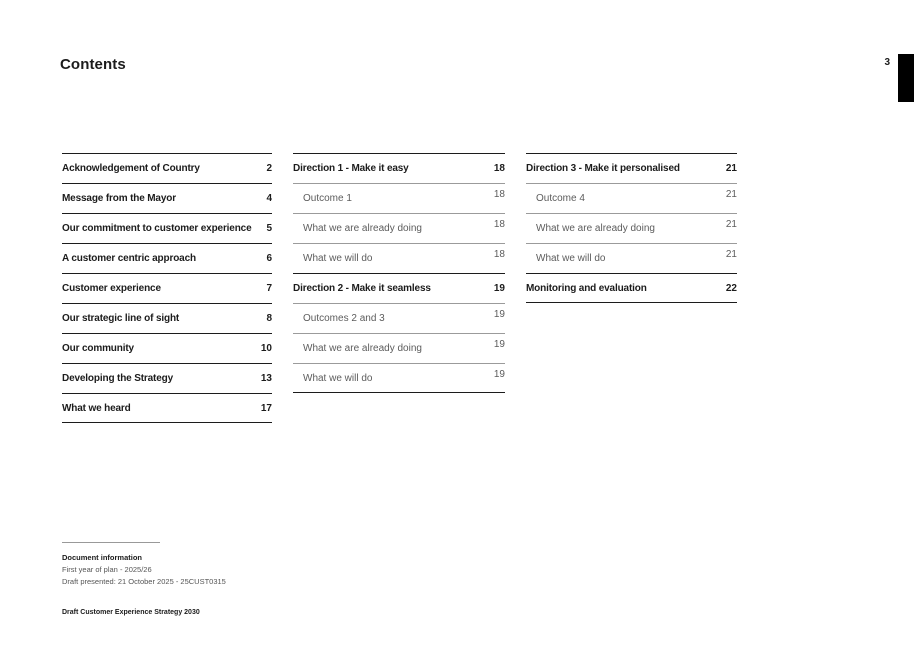  Describe the element at coordinates (269, 228) in the screenshot. I see `toc-entry-page-number: 5` at that location.